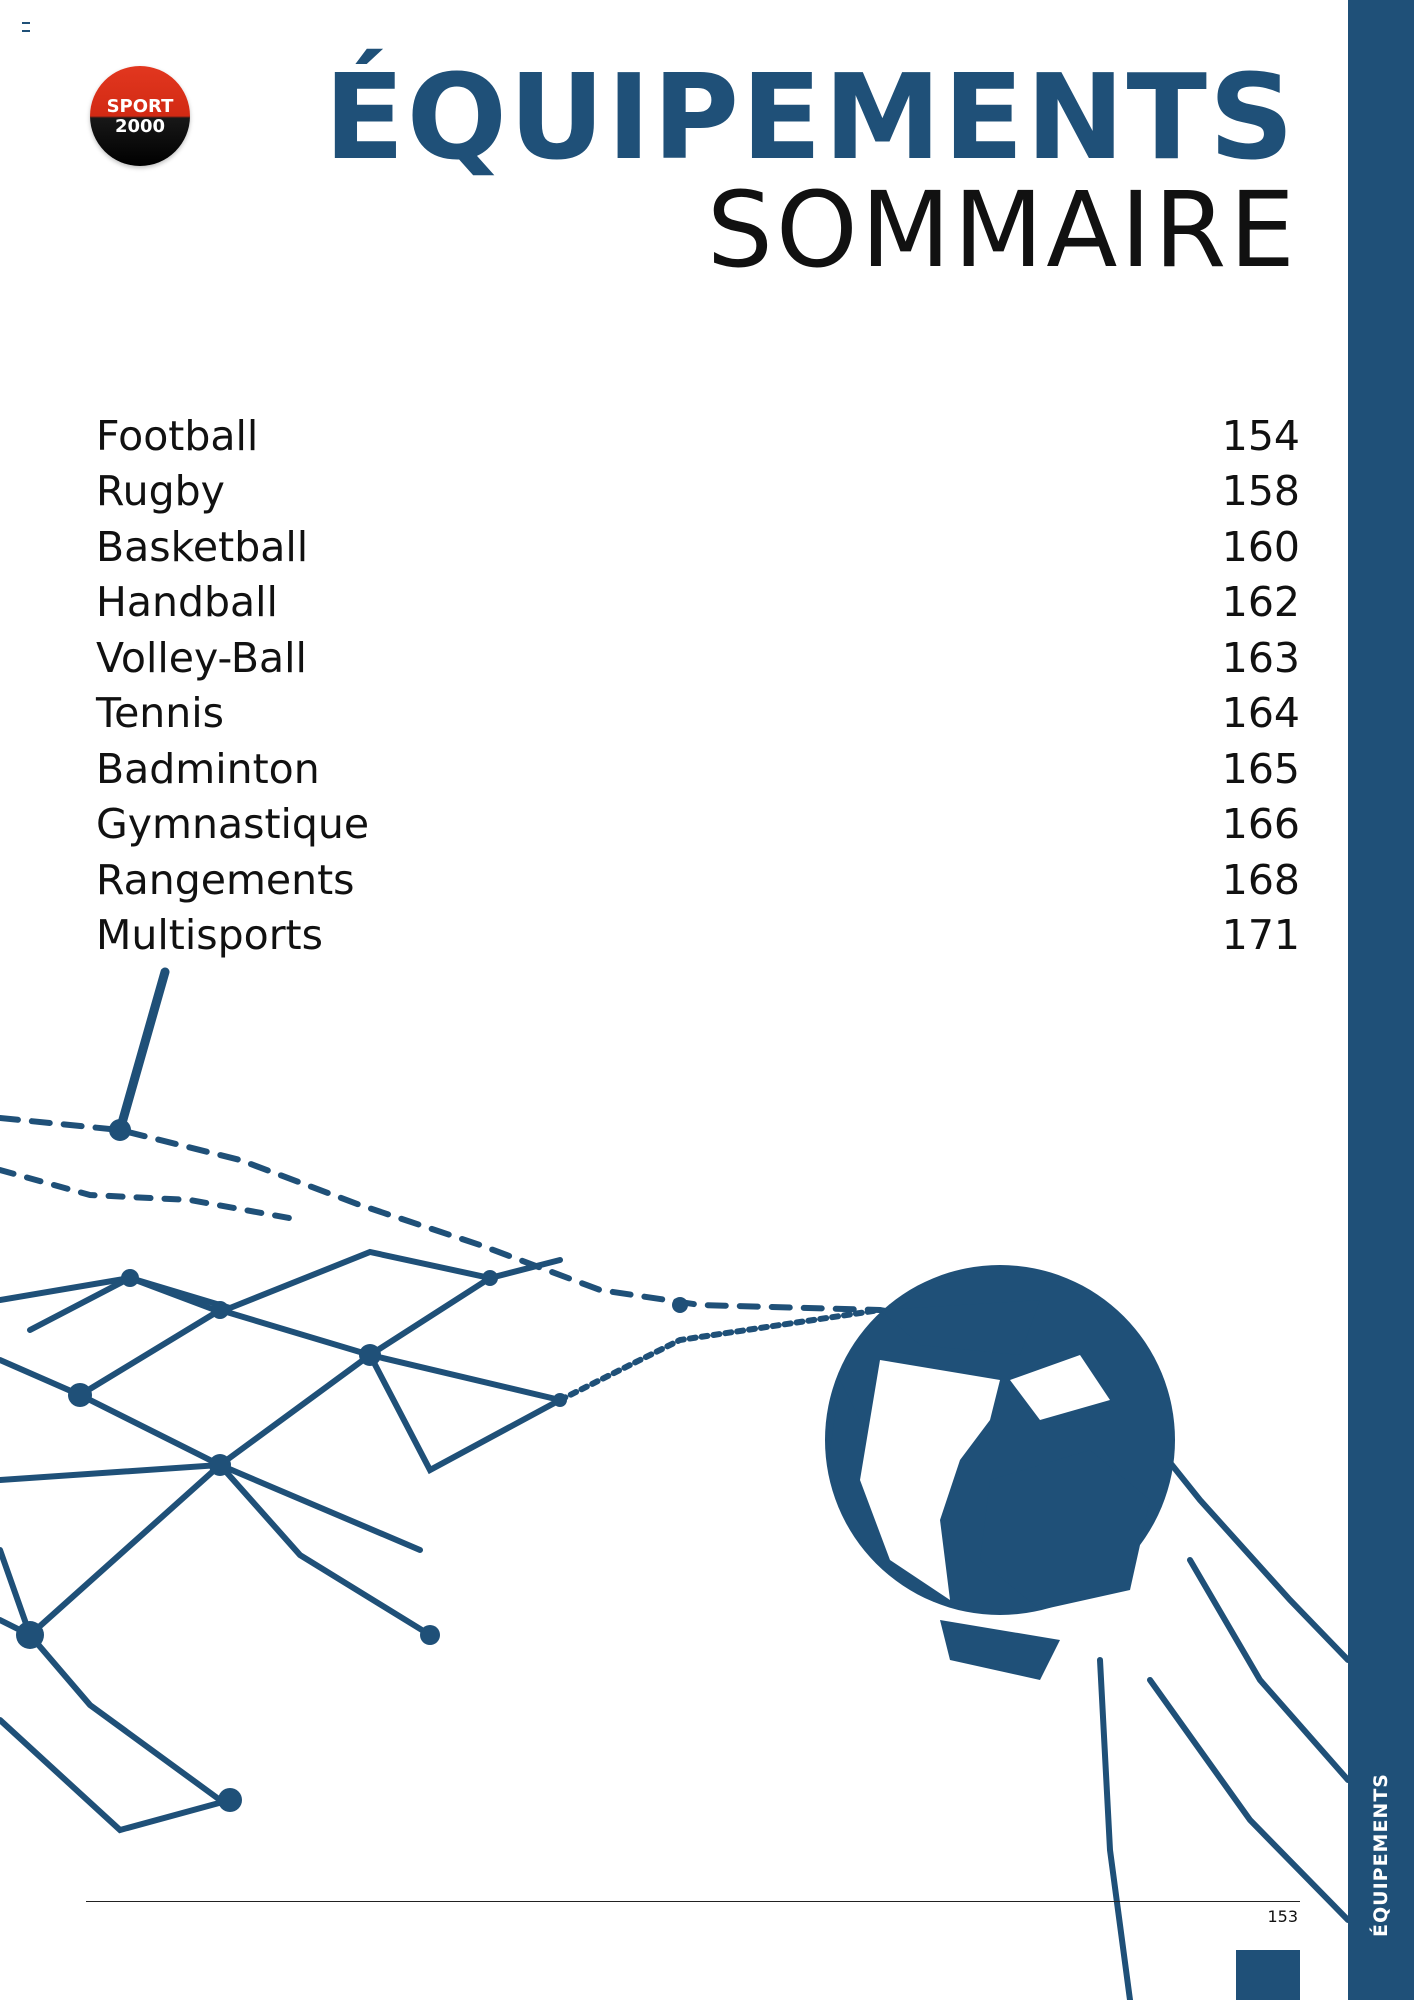 This screenshot has height=2000, width=1414. What do you see at coordinates (698, 936) in the screenshot?
I see `toc-row-multisports: Multisports 171` at bounding box center [698, 936].